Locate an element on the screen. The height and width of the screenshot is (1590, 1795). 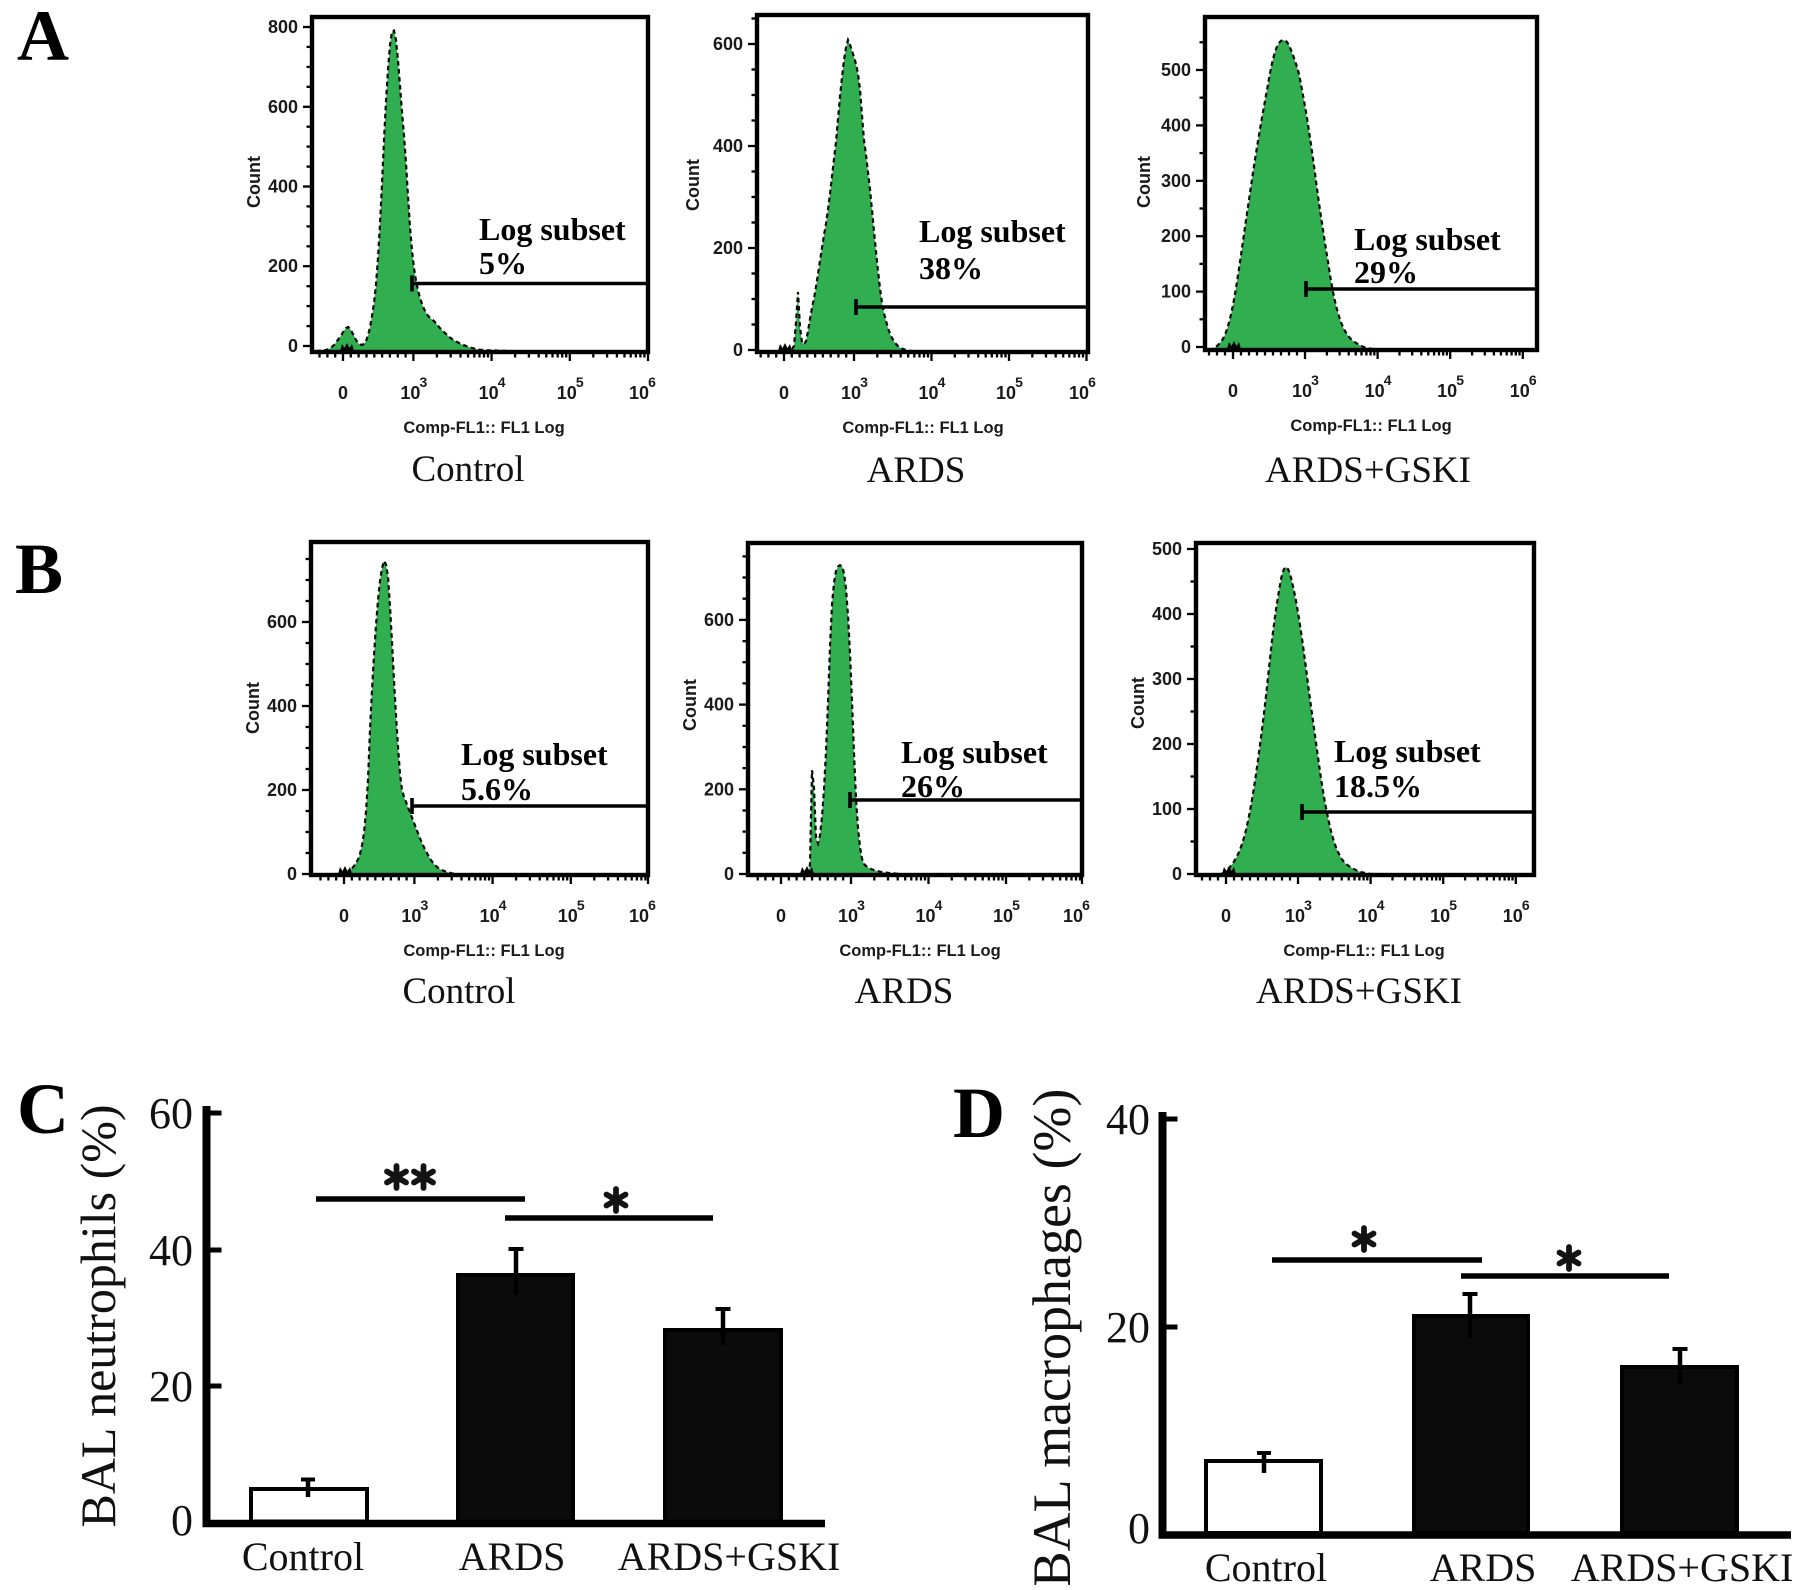
svg-text: 18.5% is located at coordinates (1378, 786).